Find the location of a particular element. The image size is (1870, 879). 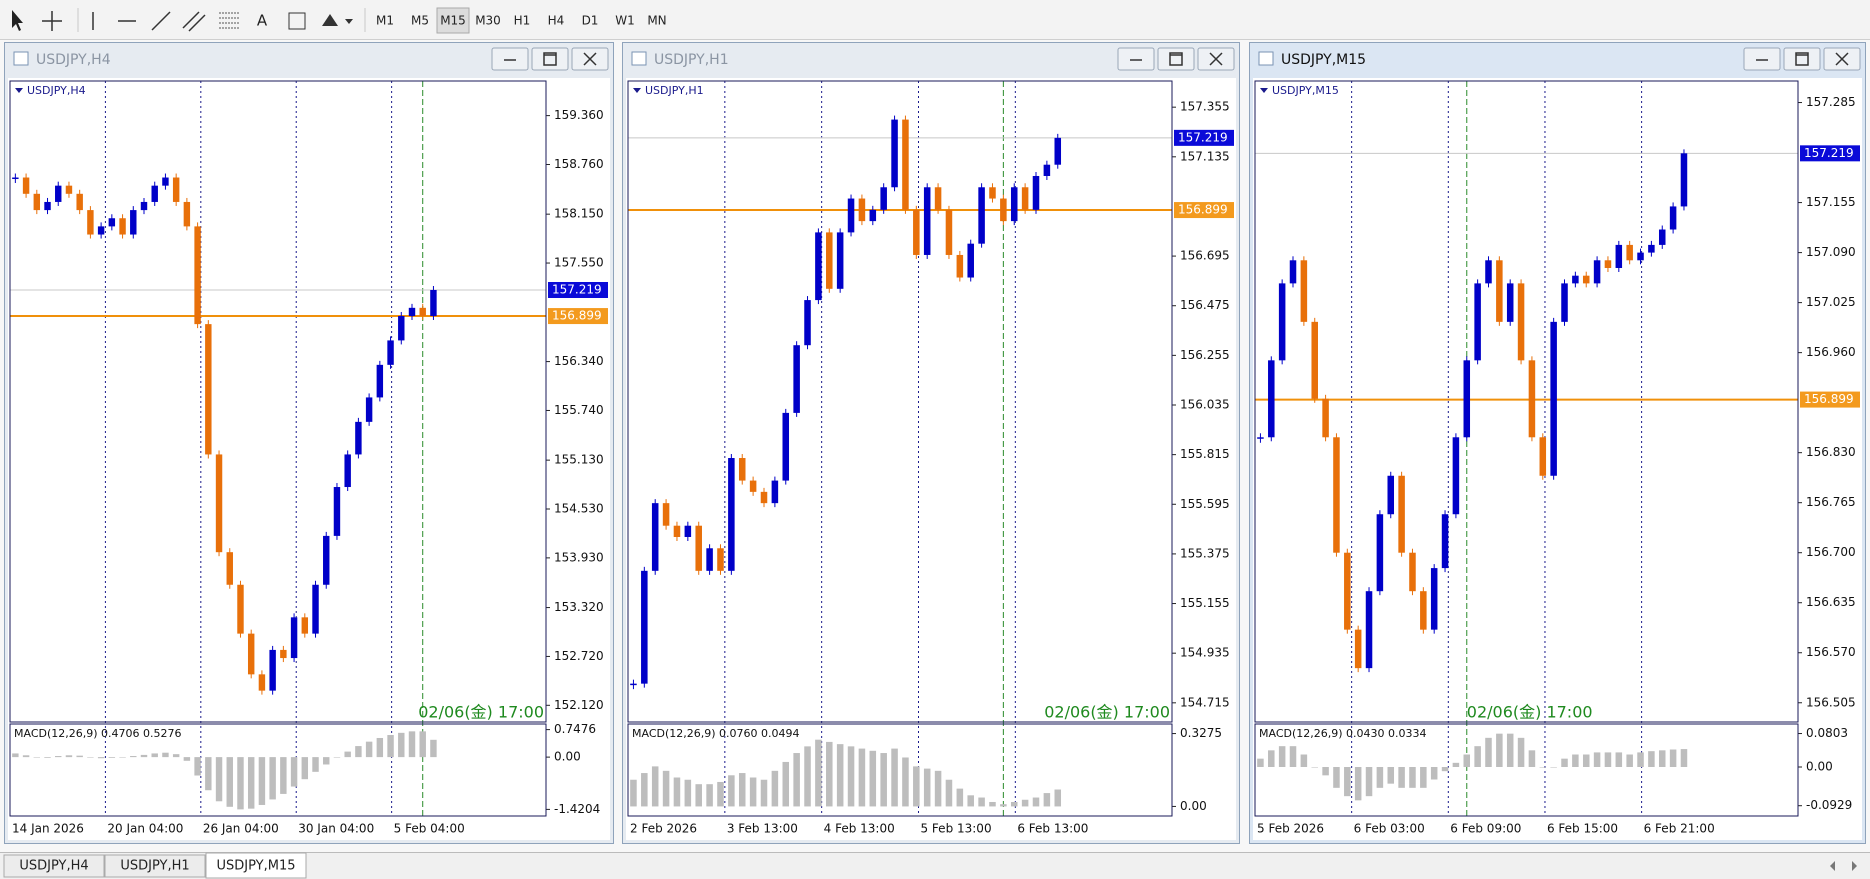

x-tick-label: 26 Jan 04:00 is located at coordinates (241, 829).